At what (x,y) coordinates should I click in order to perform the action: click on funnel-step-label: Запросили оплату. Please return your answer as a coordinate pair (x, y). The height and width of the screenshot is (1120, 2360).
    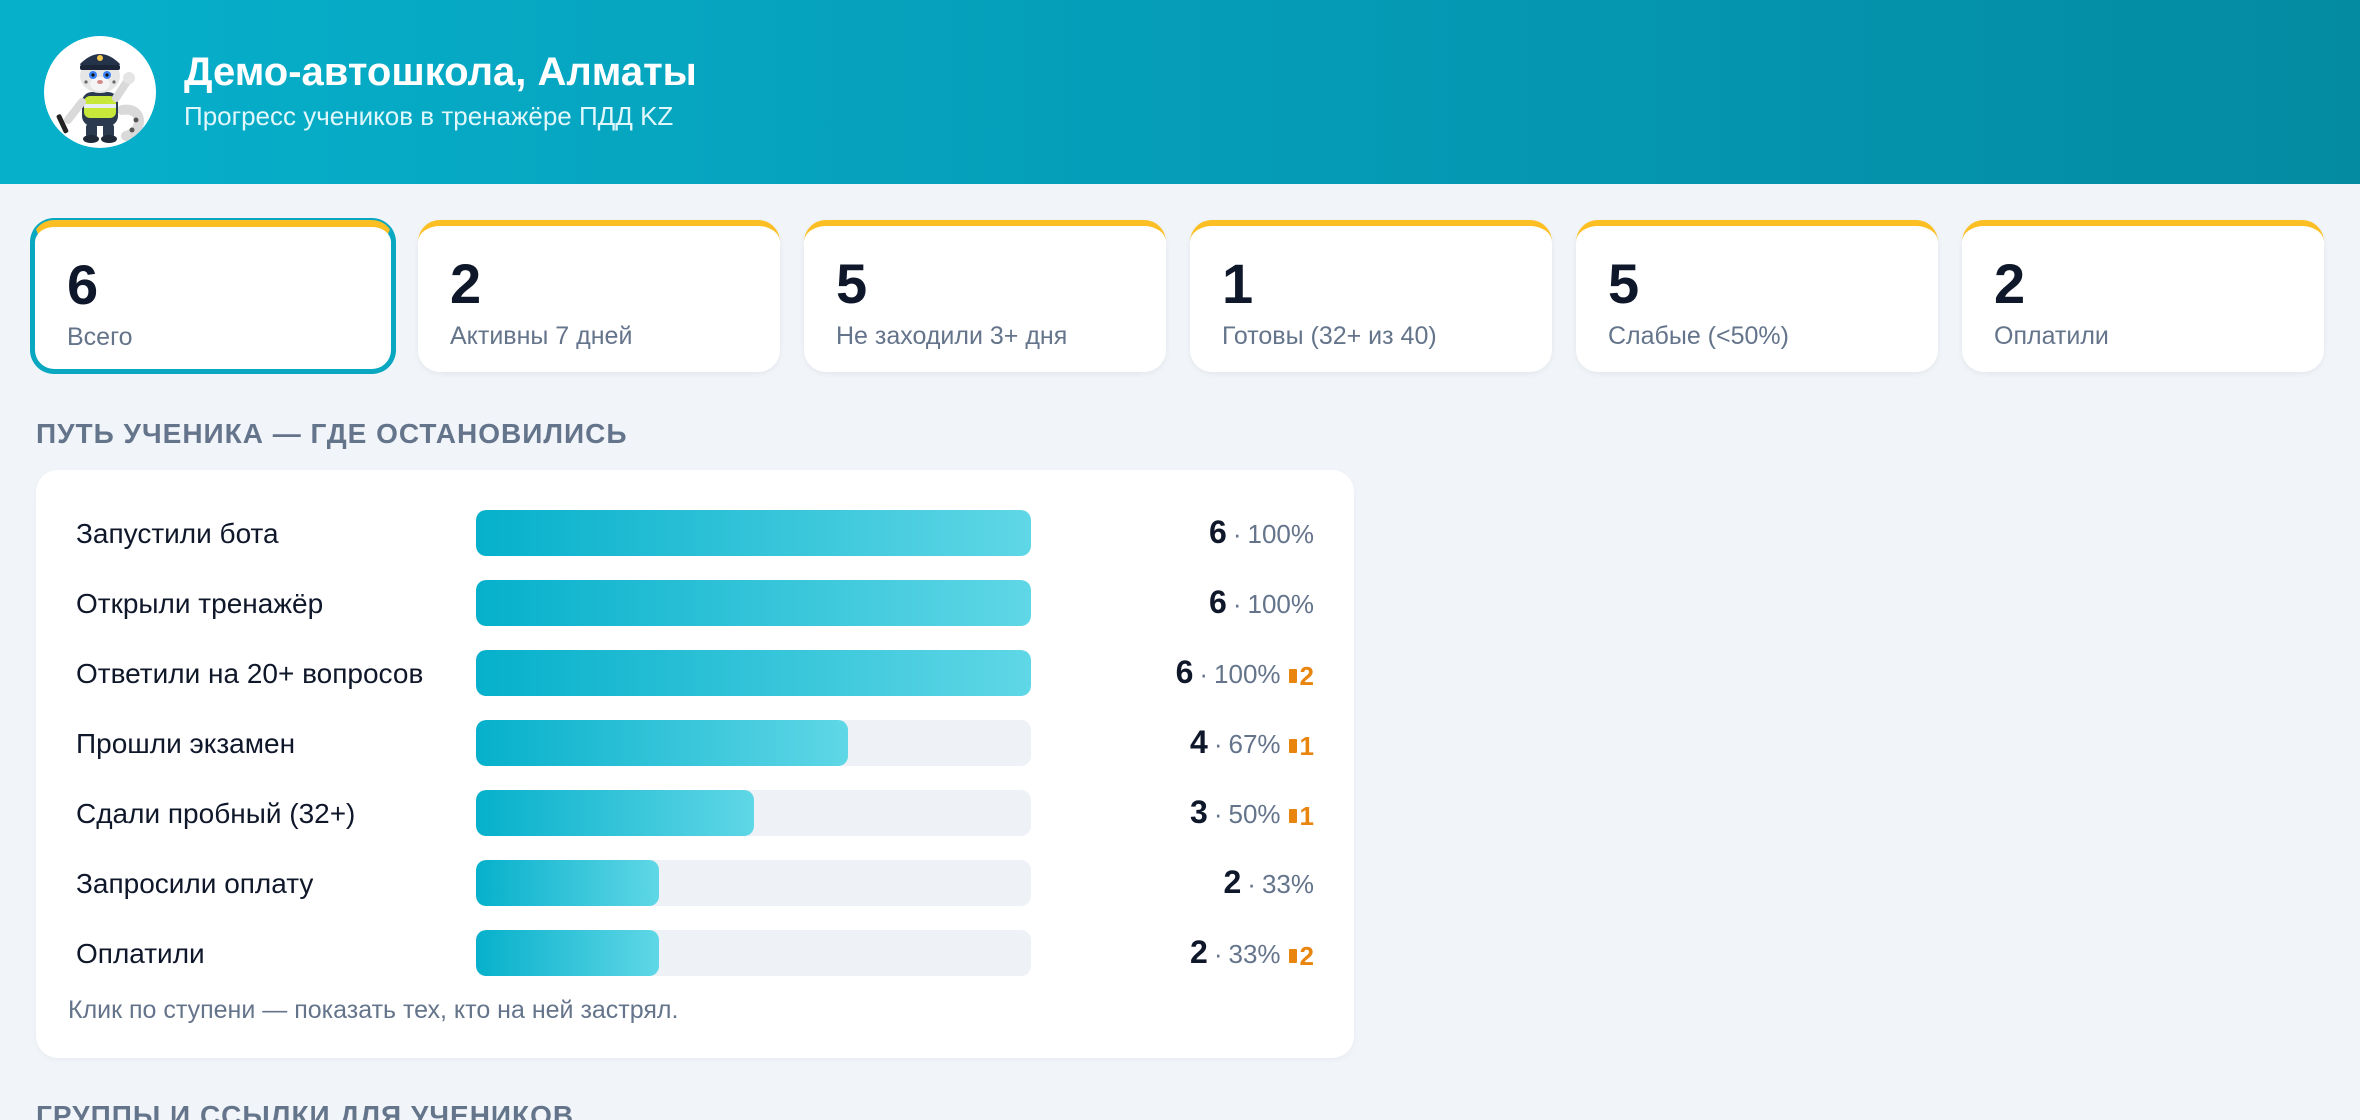
    Looking at the image, I should click on (195, 883).